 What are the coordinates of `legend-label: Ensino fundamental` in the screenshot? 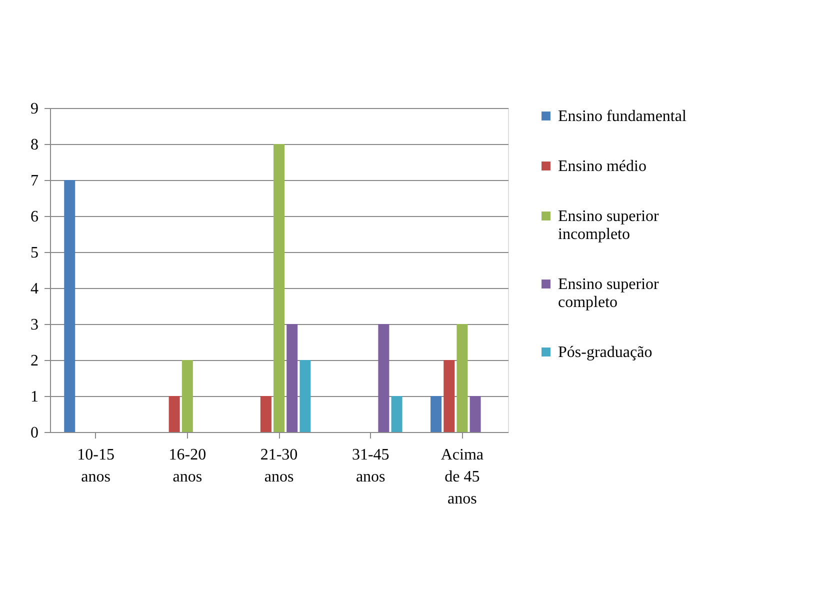 It's located at (622, 116).